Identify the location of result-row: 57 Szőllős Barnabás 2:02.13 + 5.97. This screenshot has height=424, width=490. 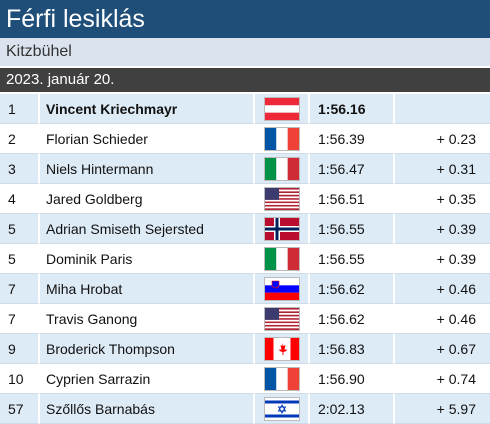
(245, 409).